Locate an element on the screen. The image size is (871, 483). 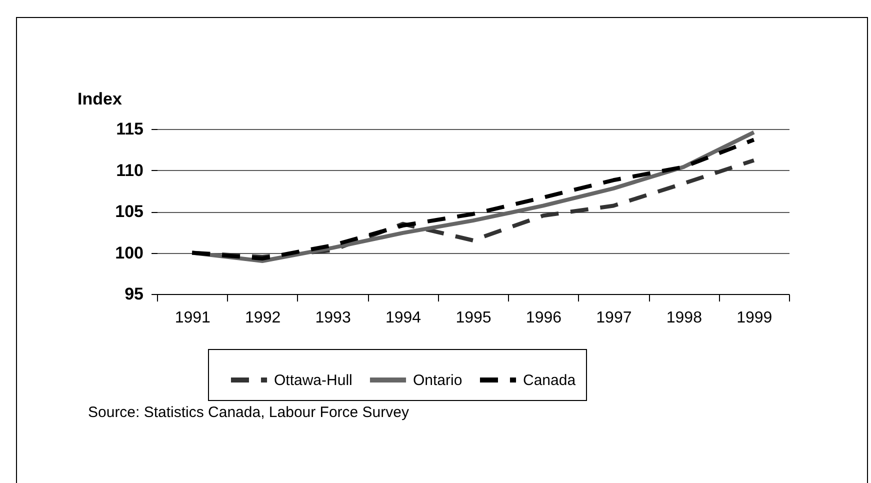
source-note: Source: Statistics Canada, Labour Force Survey is located at coordinates (248, 412).